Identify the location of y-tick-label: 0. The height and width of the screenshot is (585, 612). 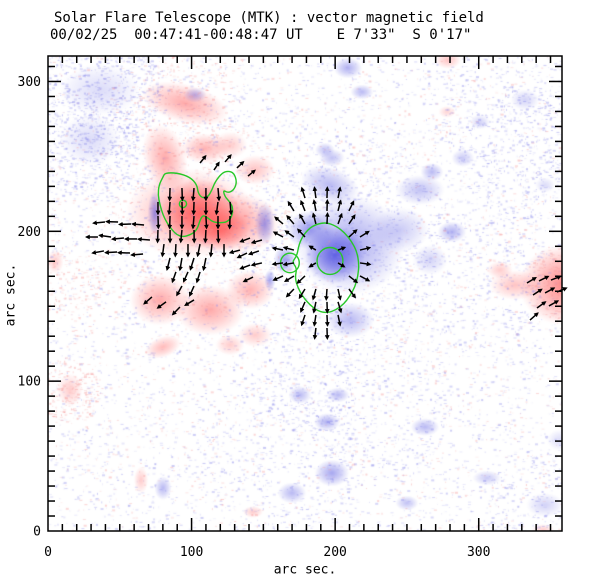
(37, 532).